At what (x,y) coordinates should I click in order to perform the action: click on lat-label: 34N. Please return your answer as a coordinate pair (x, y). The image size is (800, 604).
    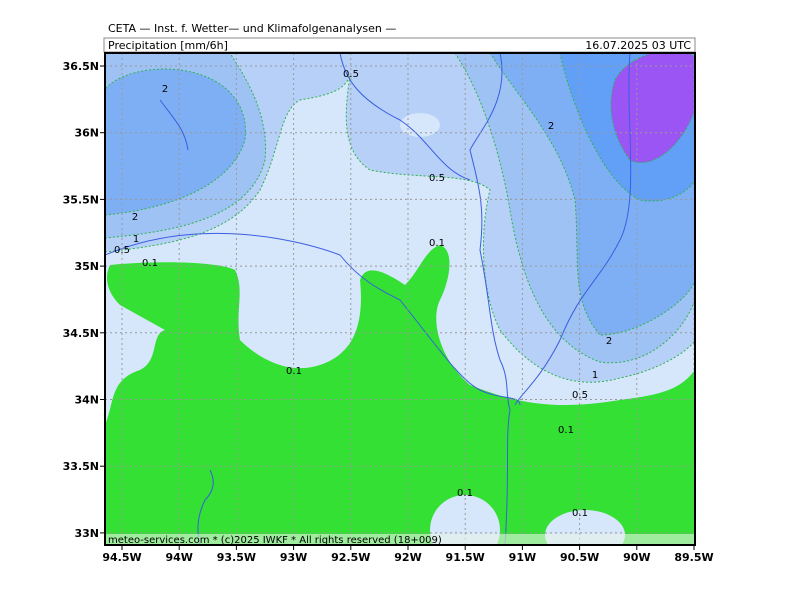
    Looking at the image, I should click on (86, 400).